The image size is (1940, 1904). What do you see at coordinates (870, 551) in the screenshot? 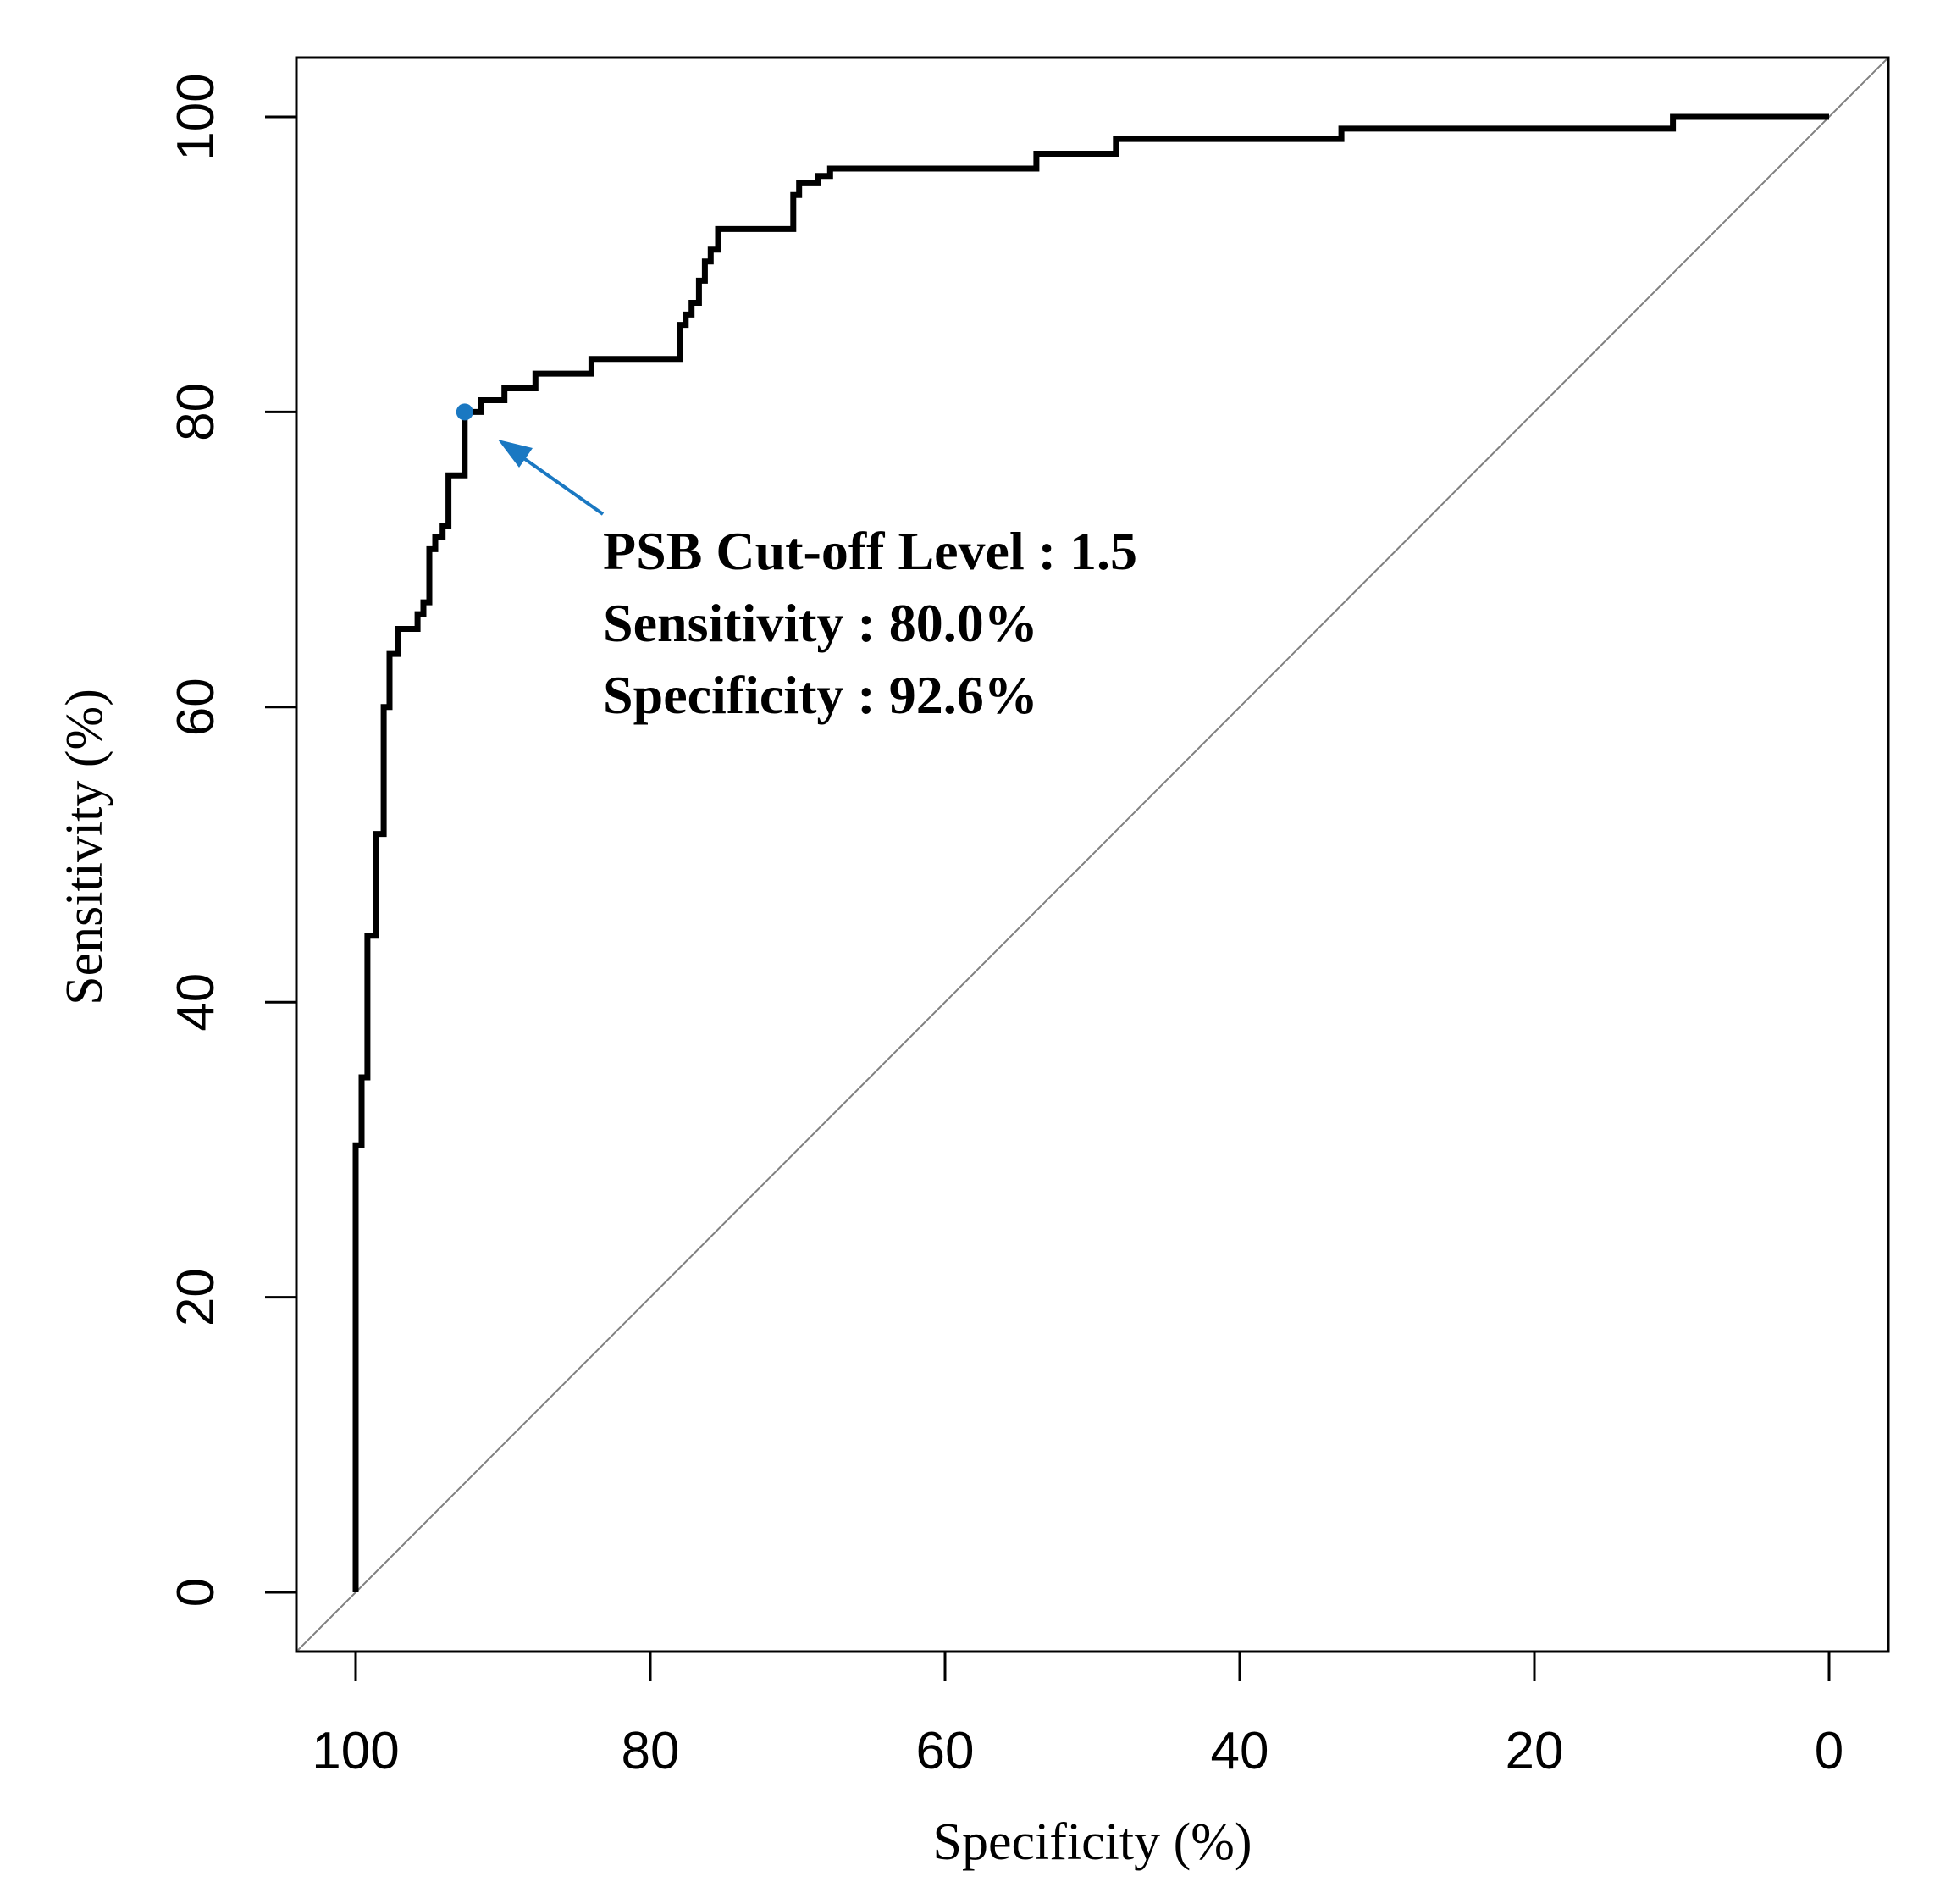
I see `annotation-line-cutoff: PSB Cut-off Level : 1.5` at bounding box center [870, 551].